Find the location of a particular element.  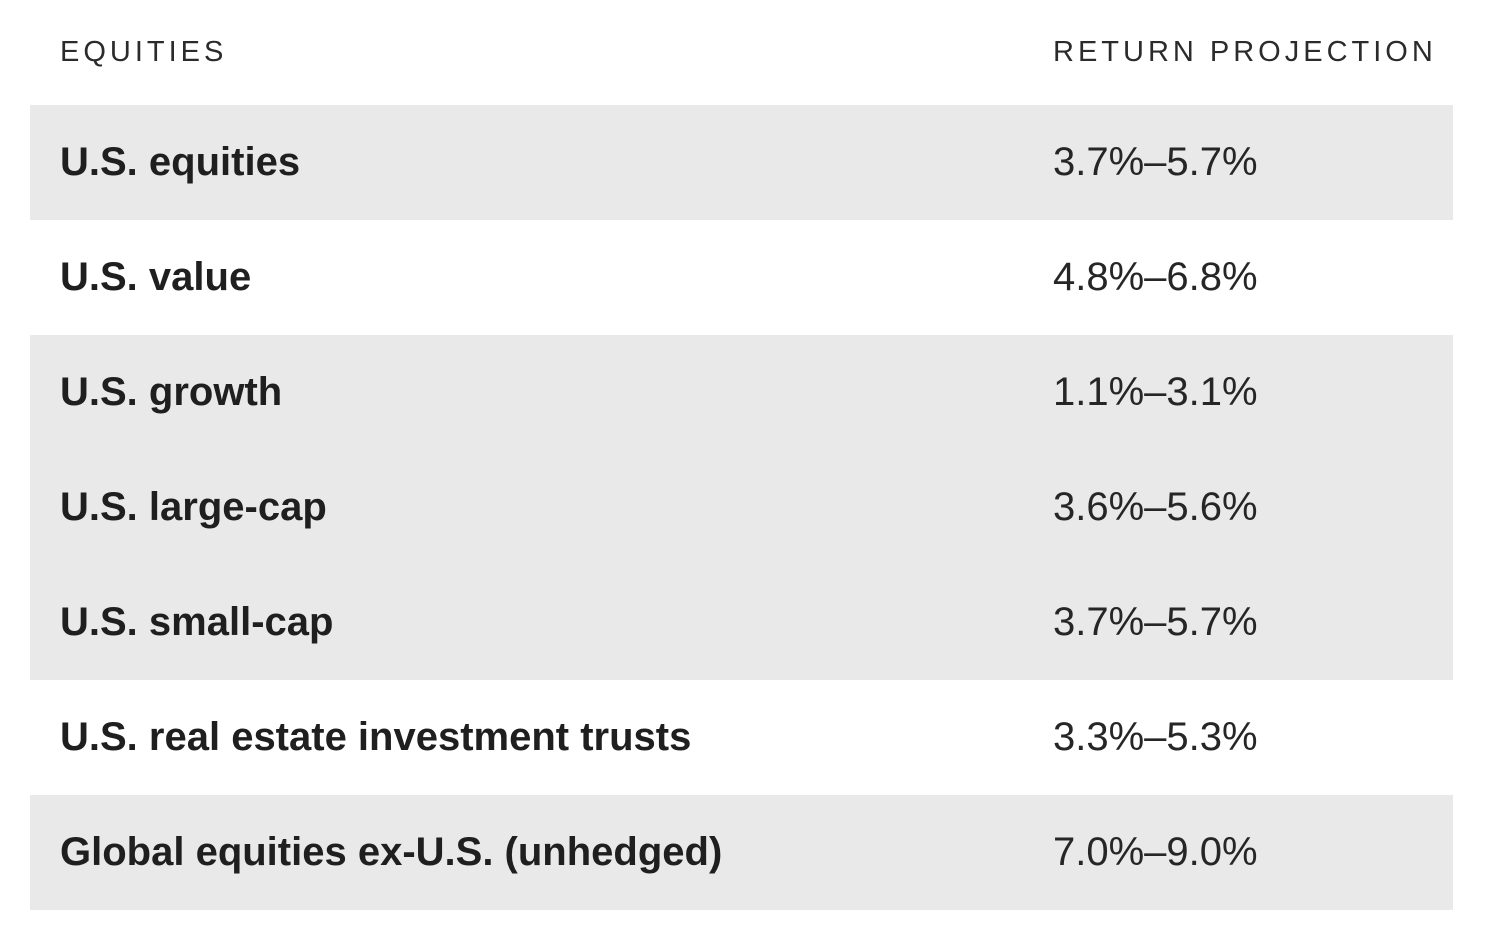

table-row: U.S. large-cap 3.6%–5.6% is located at coordinates (741, 507).